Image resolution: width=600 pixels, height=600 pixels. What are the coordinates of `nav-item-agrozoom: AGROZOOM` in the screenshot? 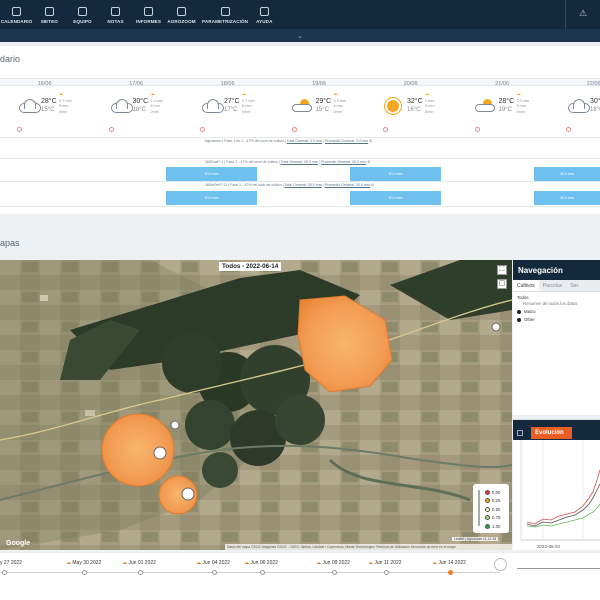 It's located at (181, 14).